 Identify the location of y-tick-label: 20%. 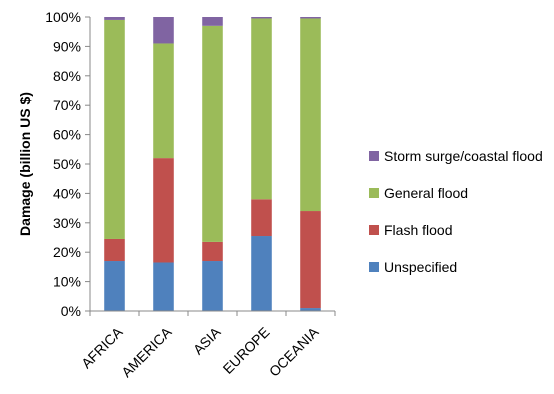
(67, 252).